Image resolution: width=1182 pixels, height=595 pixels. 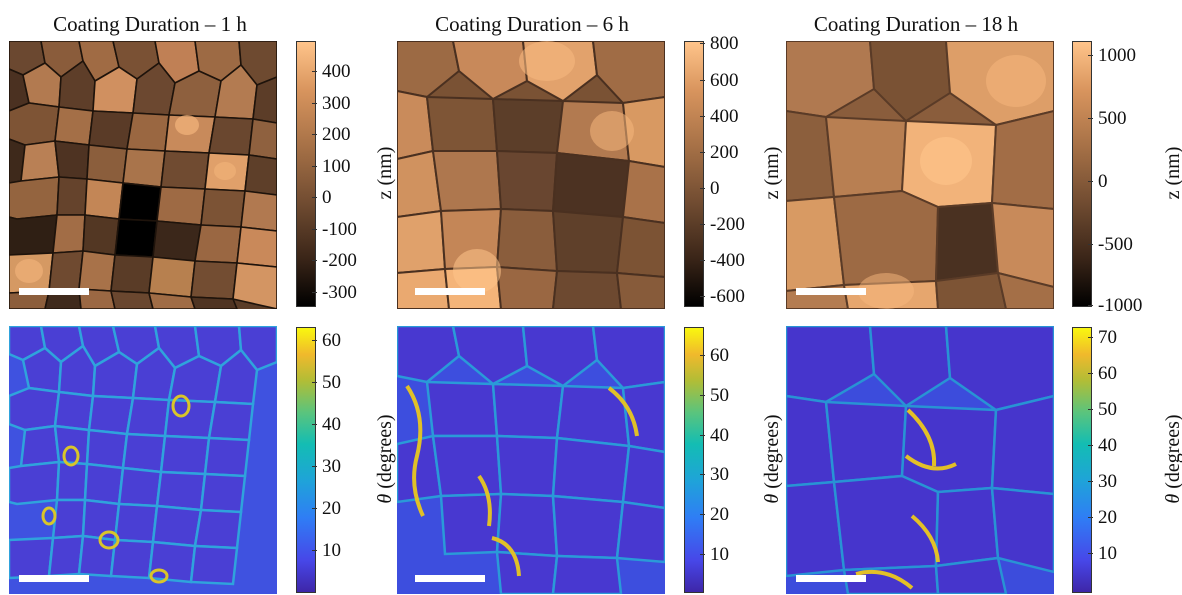 What do you see at coordinates (1110, 244) in the screenshot?
I see `colorbar-tick-label: -500` at bounding box center [1110, 244].